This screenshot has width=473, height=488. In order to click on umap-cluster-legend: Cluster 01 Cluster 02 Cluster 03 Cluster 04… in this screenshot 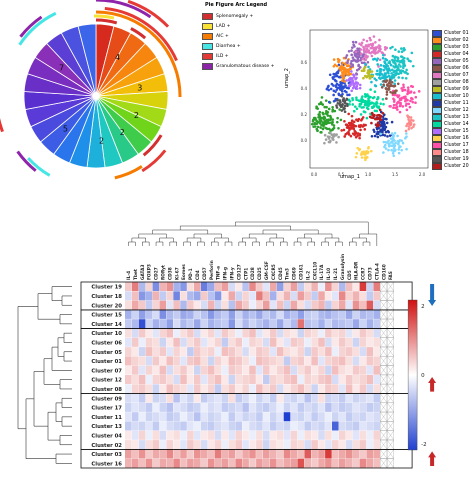, I will do `click(452, 100)`.